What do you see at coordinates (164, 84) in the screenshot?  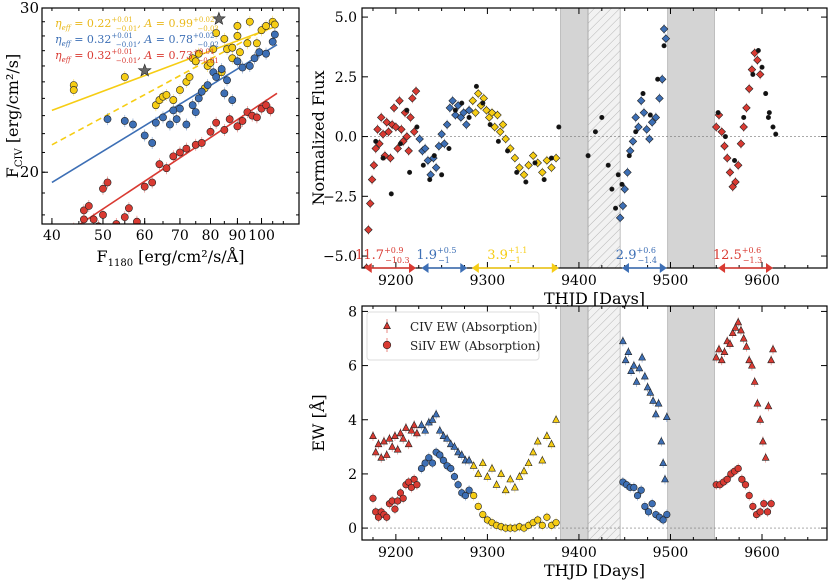 I see `fit-line-yellow-dashed` at bounding box center [164, 84].